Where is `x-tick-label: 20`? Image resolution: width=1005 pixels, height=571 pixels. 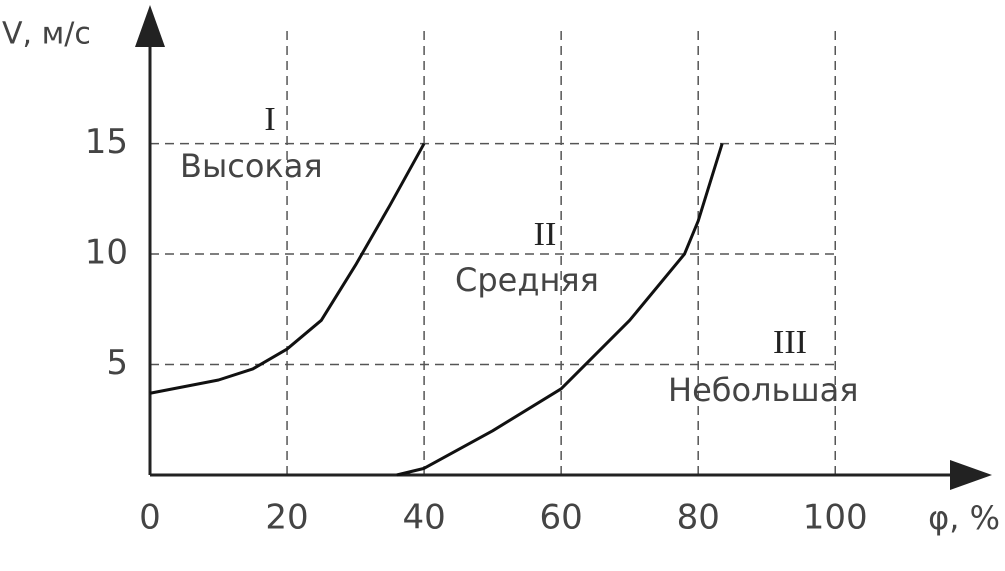 x-tick-label: 20 is located at coordinates (286, 518).